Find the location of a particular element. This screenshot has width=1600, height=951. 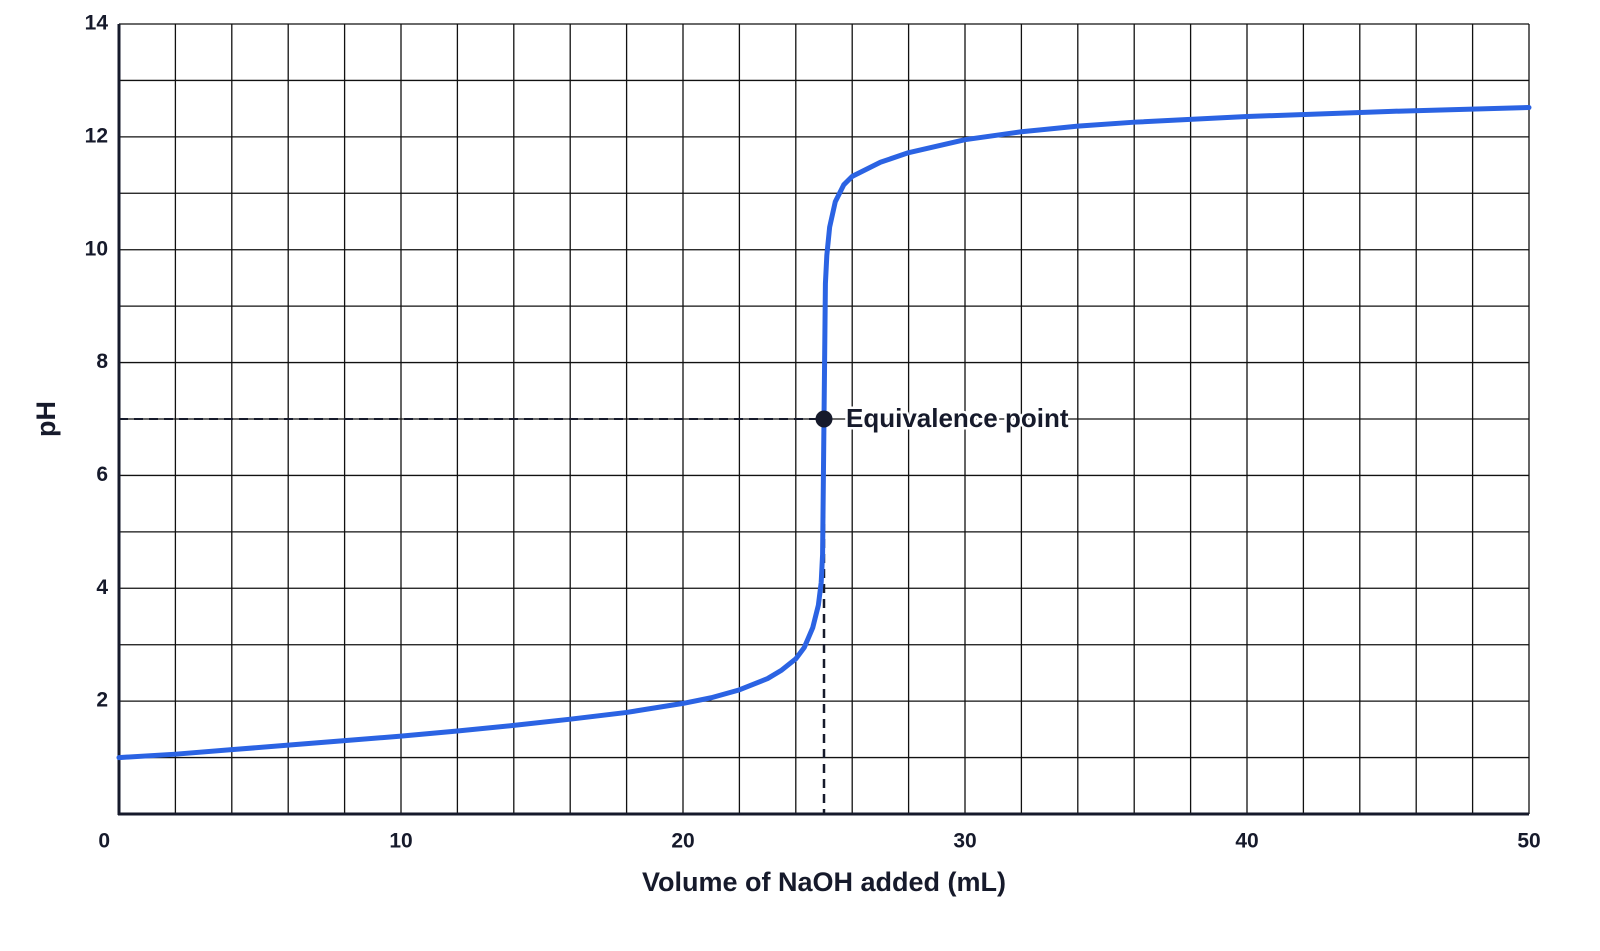

y-tick-label: 10 is located at coordinates (96, 248).